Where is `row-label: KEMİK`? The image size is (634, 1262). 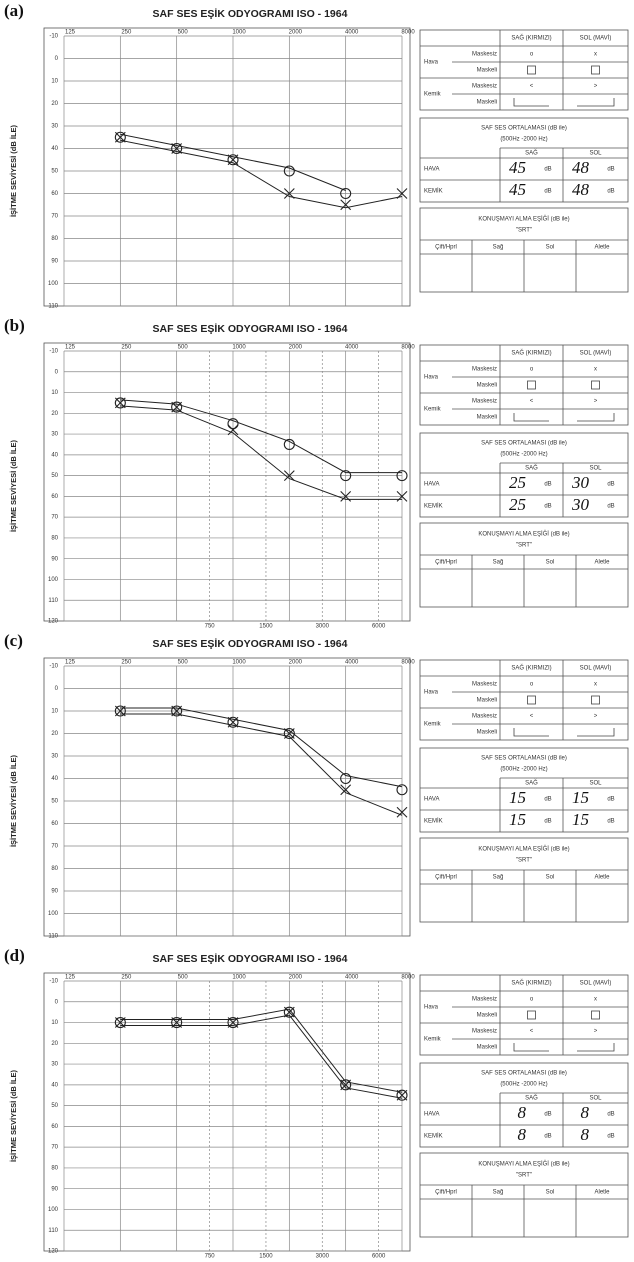
row-label: KEMİK is located at coordinates (433, 821).